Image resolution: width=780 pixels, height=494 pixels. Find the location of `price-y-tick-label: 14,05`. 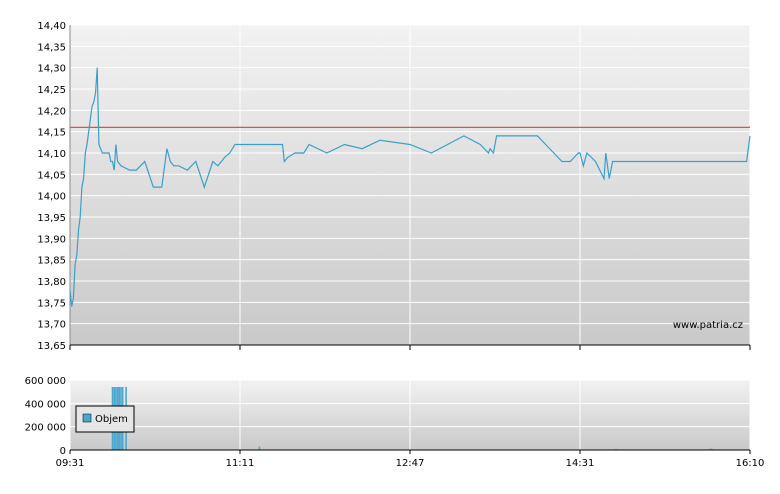

price-y-tick-label: 14,05 is located at coordinates (51, 175).